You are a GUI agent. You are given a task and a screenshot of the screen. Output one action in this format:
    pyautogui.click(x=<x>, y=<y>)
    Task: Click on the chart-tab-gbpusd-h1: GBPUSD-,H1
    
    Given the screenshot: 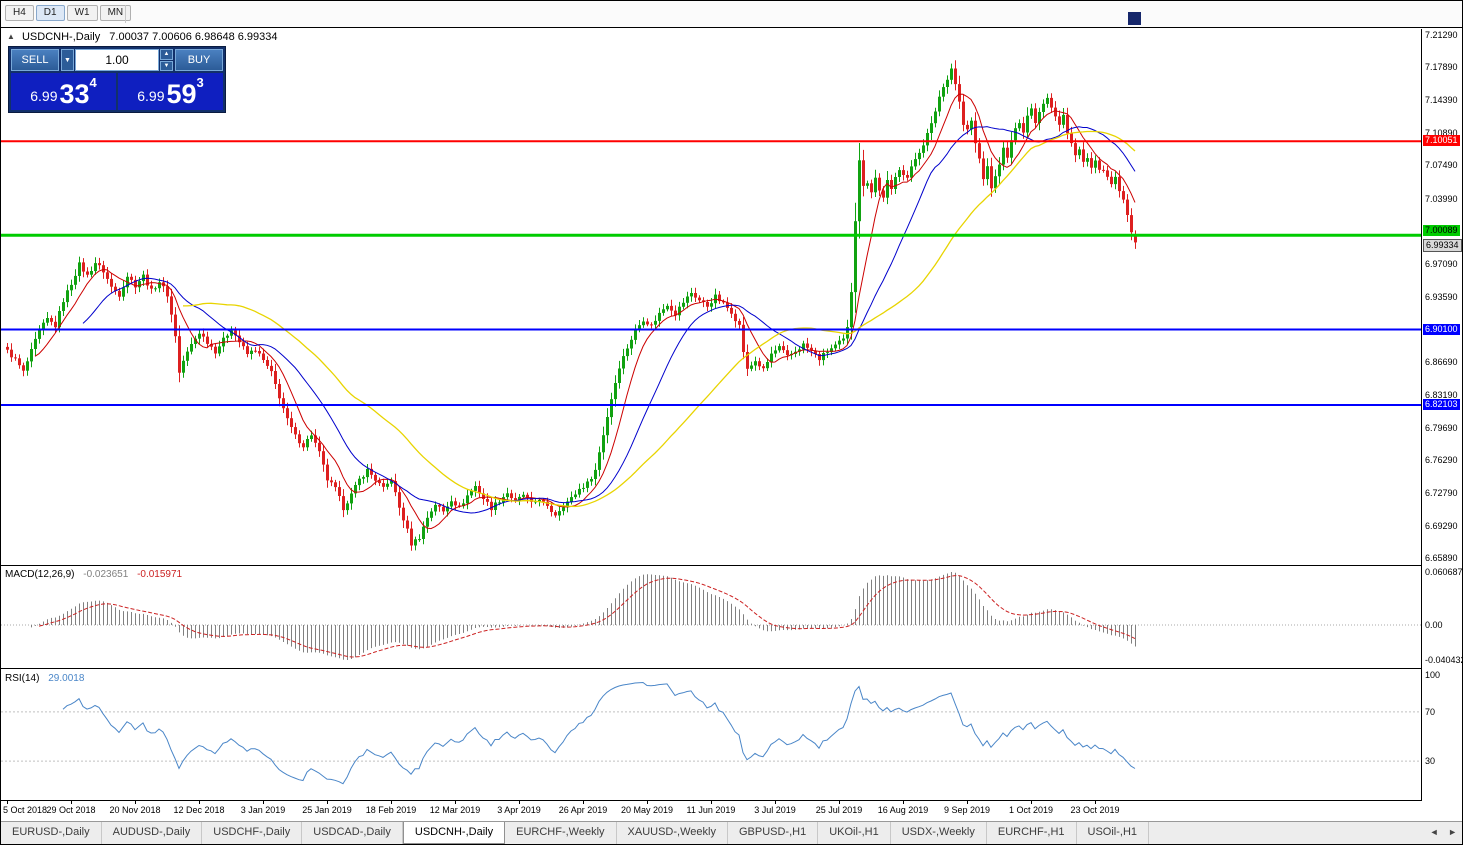 What is the action you would take?
    pyautogui.click(x=773, y=833)
    